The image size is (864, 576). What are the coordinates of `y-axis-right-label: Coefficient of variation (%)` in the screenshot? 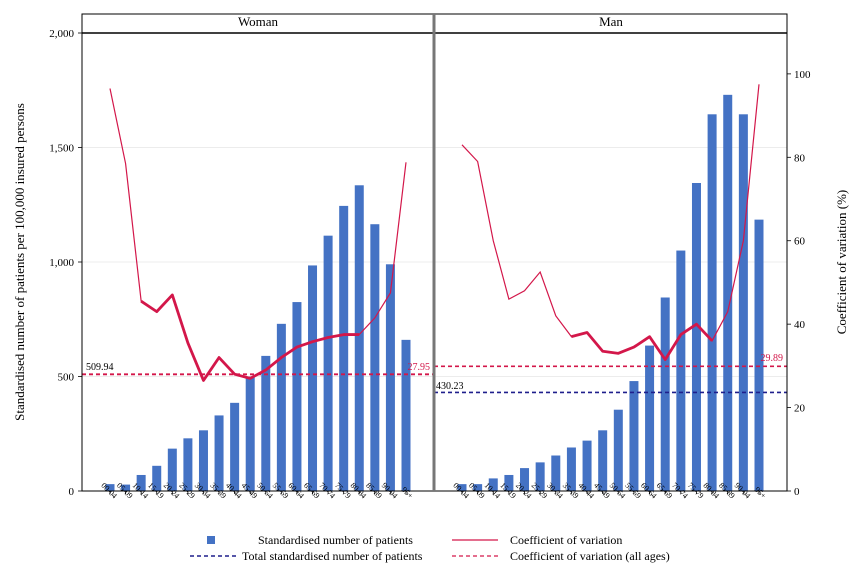 It's located at (841, 262).